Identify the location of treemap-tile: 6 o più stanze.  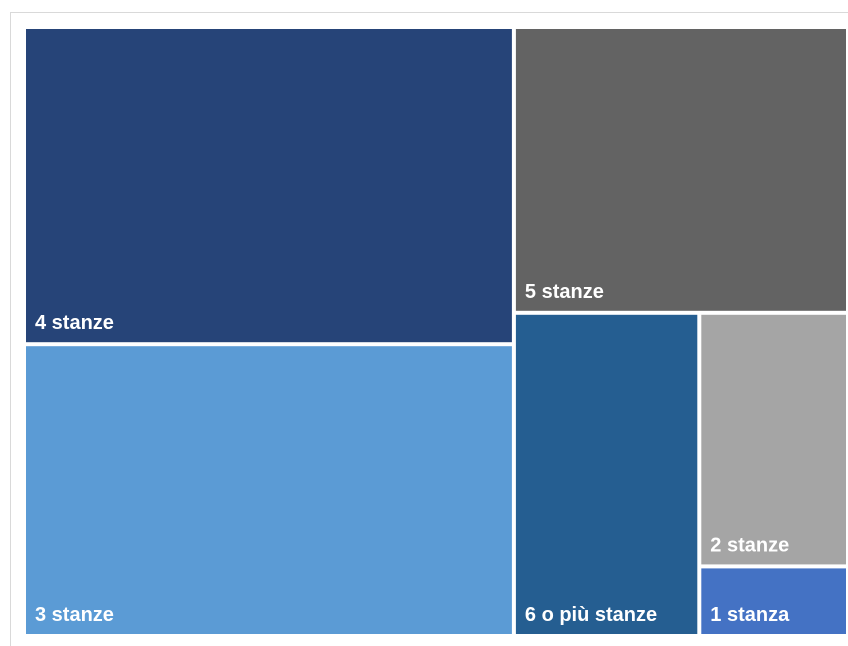
(606, 474).